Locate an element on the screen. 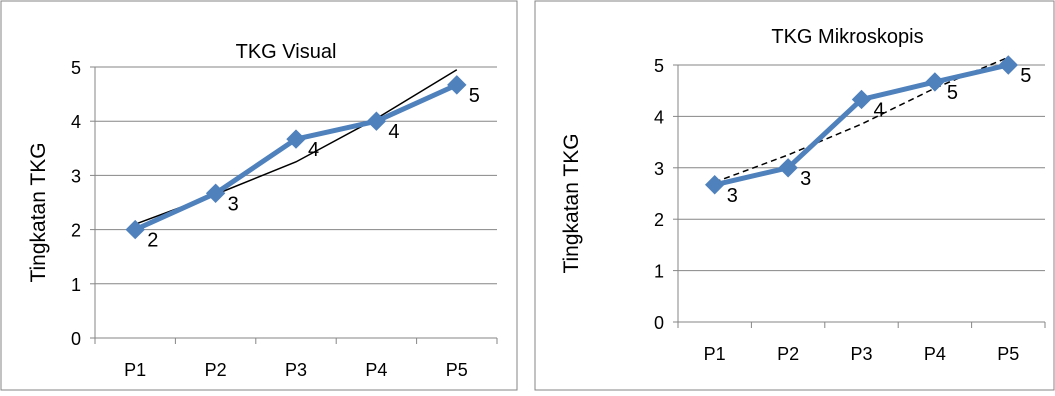  data-label: 2 is located at coordinates (152, 241).